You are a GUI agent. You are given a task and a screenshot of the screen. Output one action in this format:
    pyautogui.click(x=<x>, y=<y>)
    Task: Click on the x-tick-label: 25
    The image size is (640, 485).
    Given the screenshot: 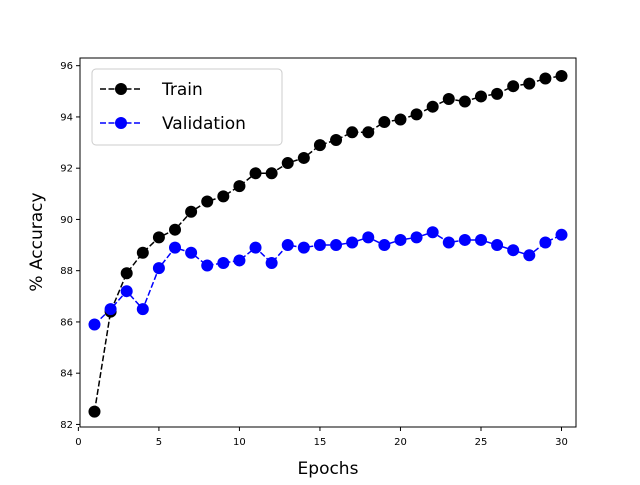 What is the action you would take?
    pyautogui.click(x=481, y=442)
    